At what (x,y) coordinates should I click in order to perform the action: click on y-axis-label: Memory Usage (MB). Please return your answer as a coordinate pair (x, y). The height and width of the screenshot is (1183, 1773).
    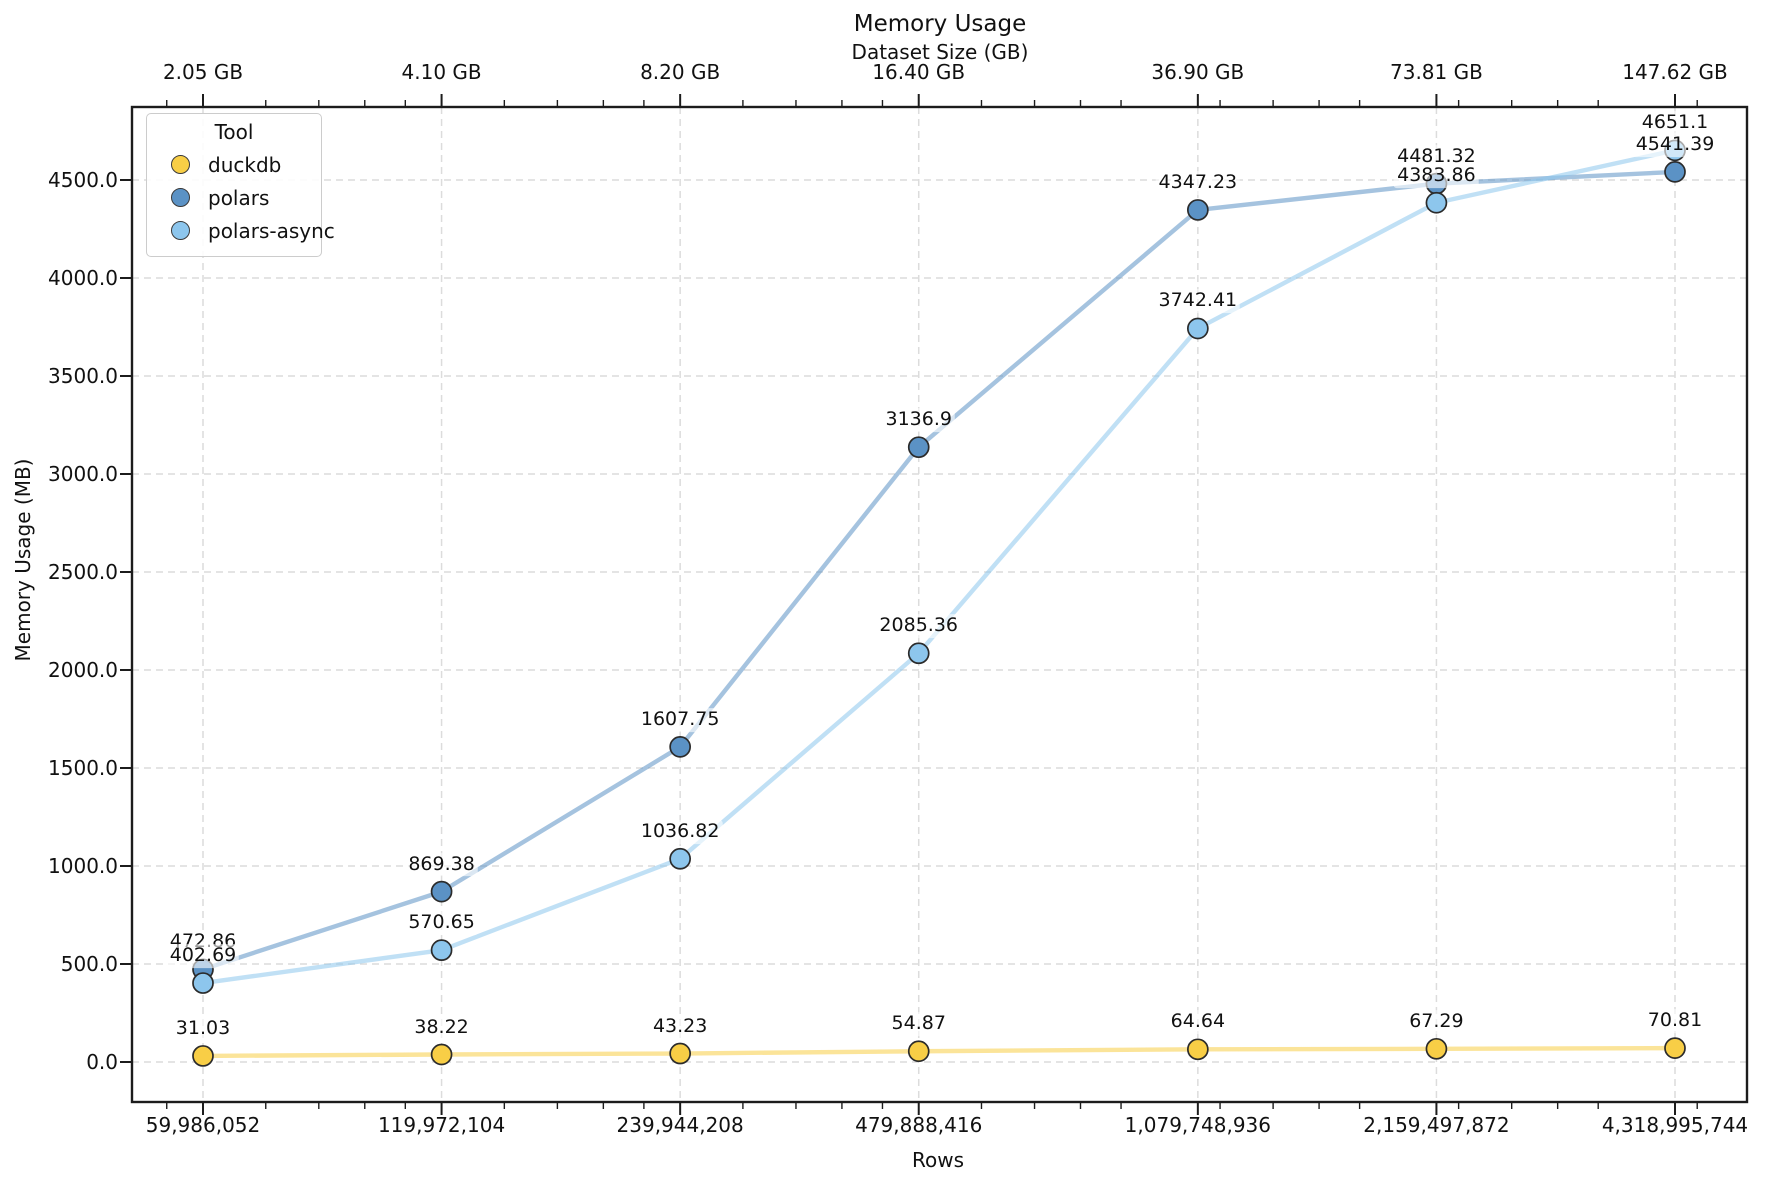
    Looking at the image, I should click on (23, 560).